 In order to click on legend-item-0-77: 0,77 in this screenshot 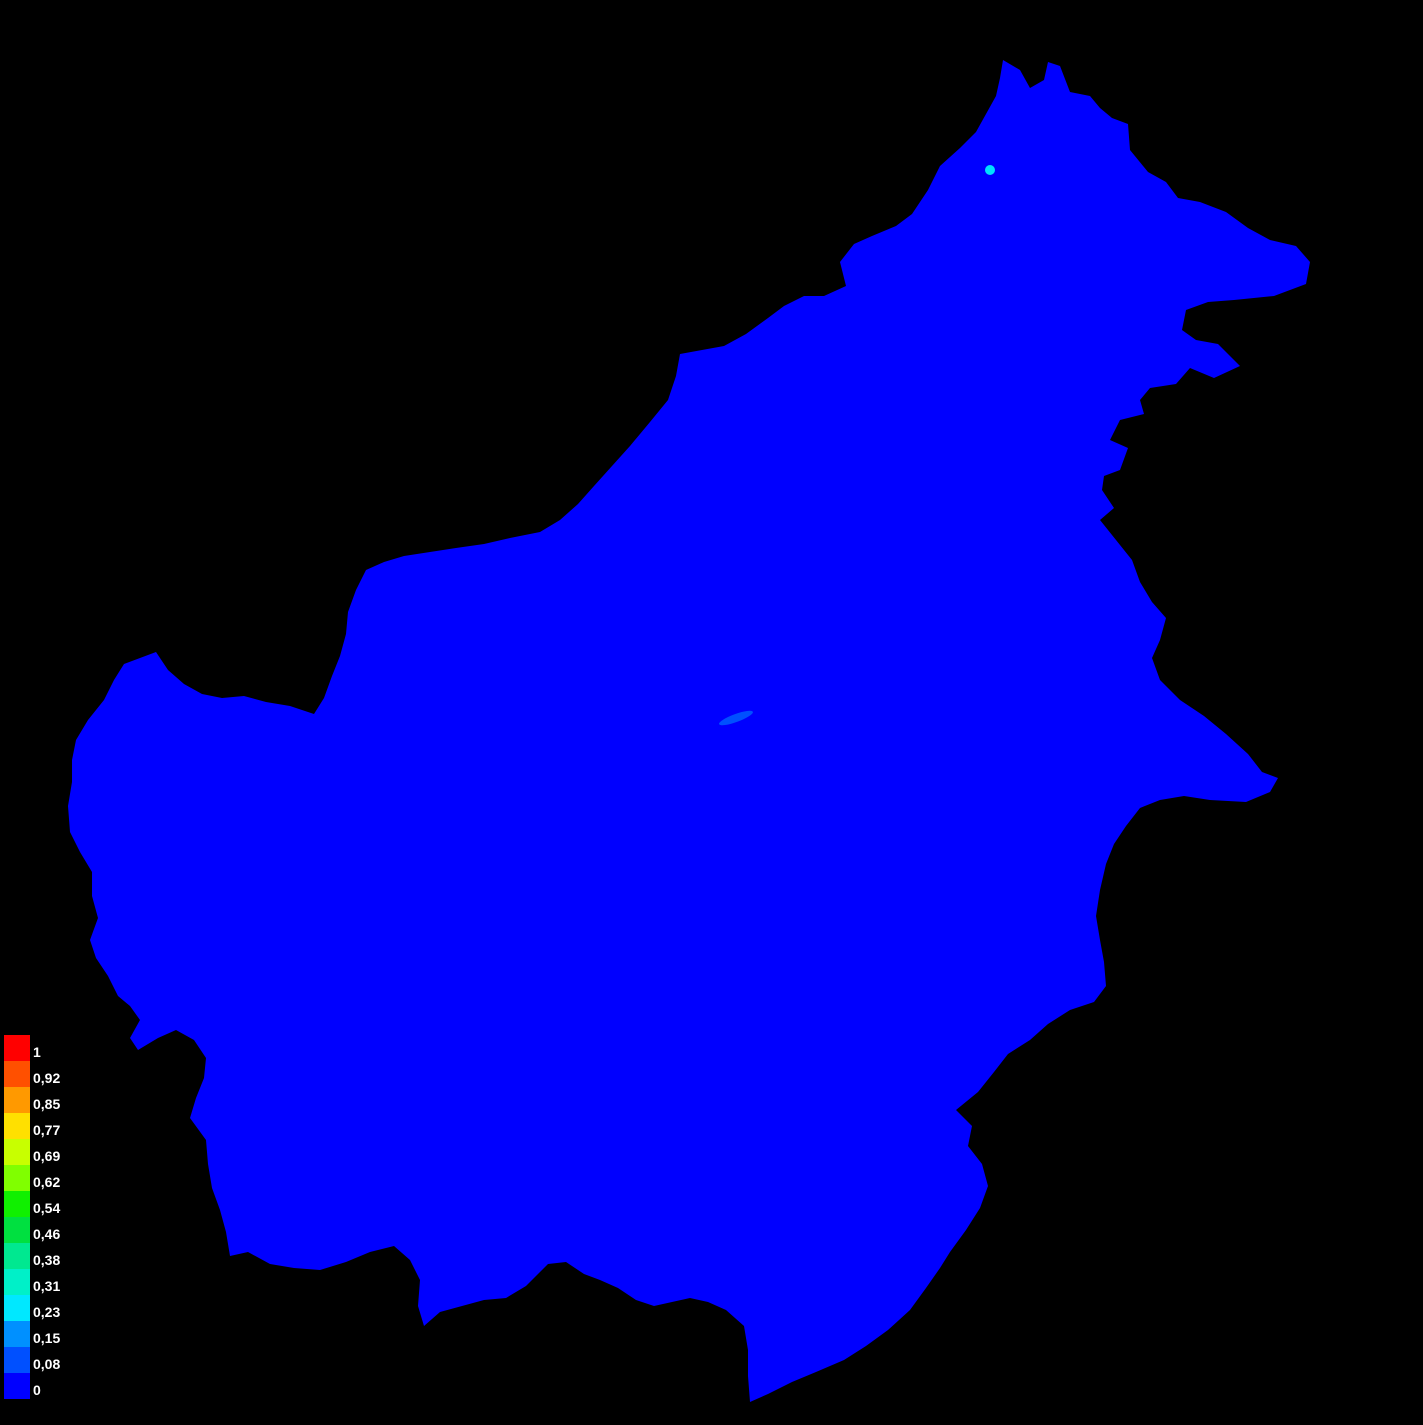, I will do `click(44, 1126)`.